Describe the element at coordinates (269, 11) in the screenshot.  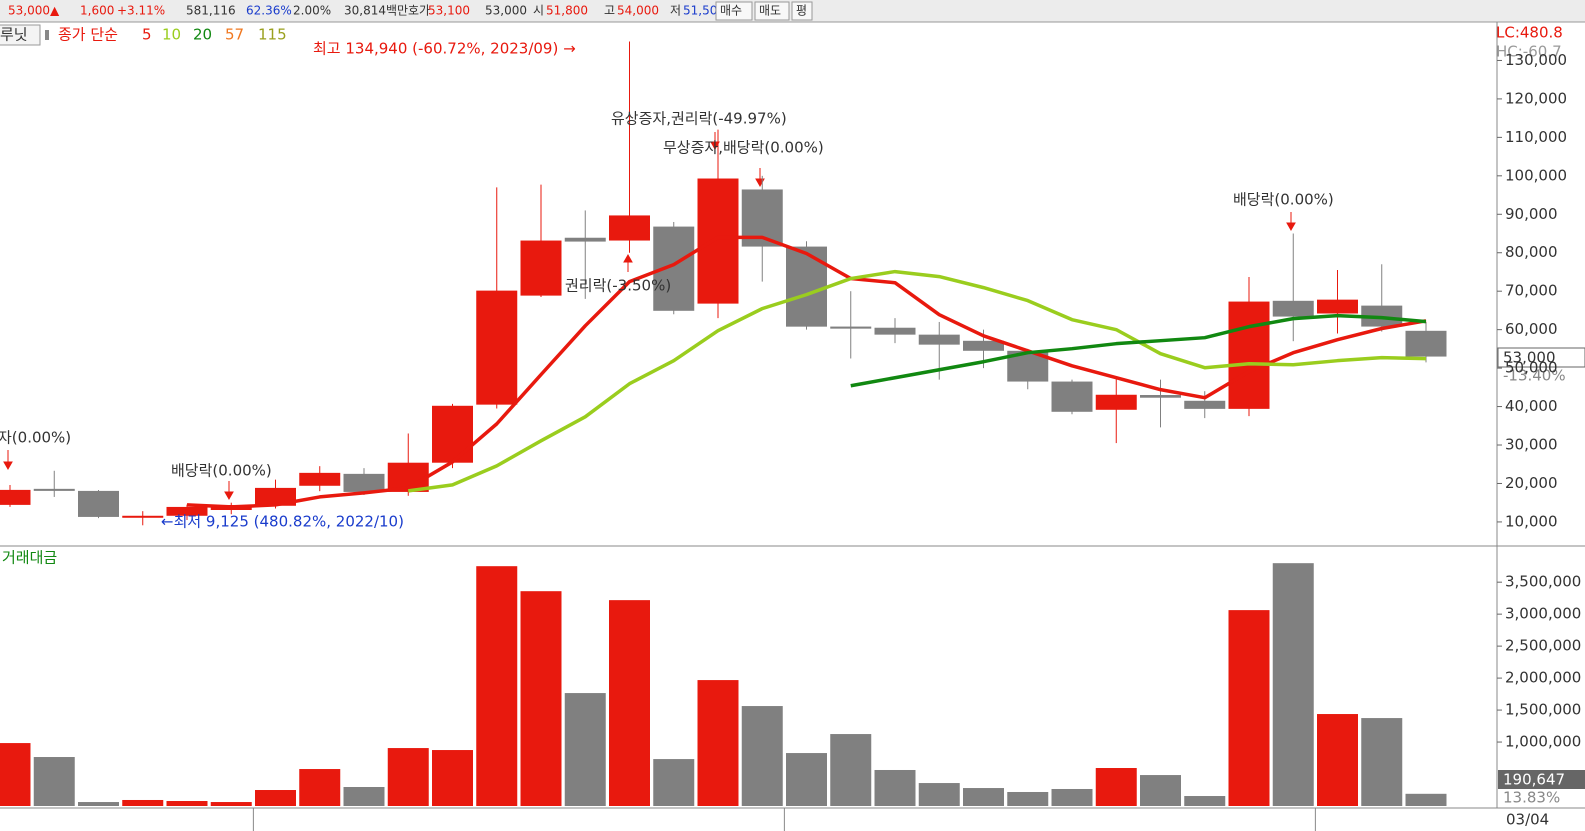
I see `top-bar-item: 62.36%` at that location.